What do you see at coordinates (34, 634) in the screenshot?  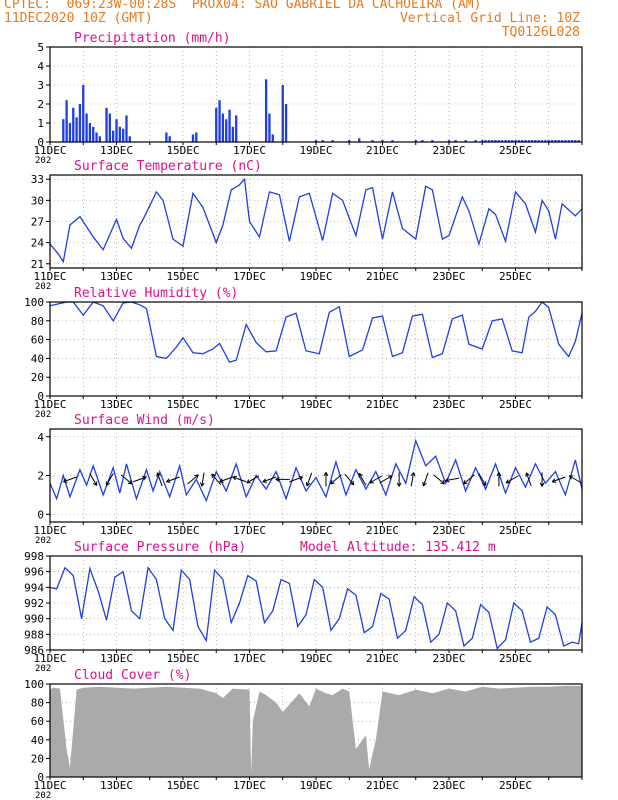 I see `y-tick-label: 988` at bounding box center [34, 634].